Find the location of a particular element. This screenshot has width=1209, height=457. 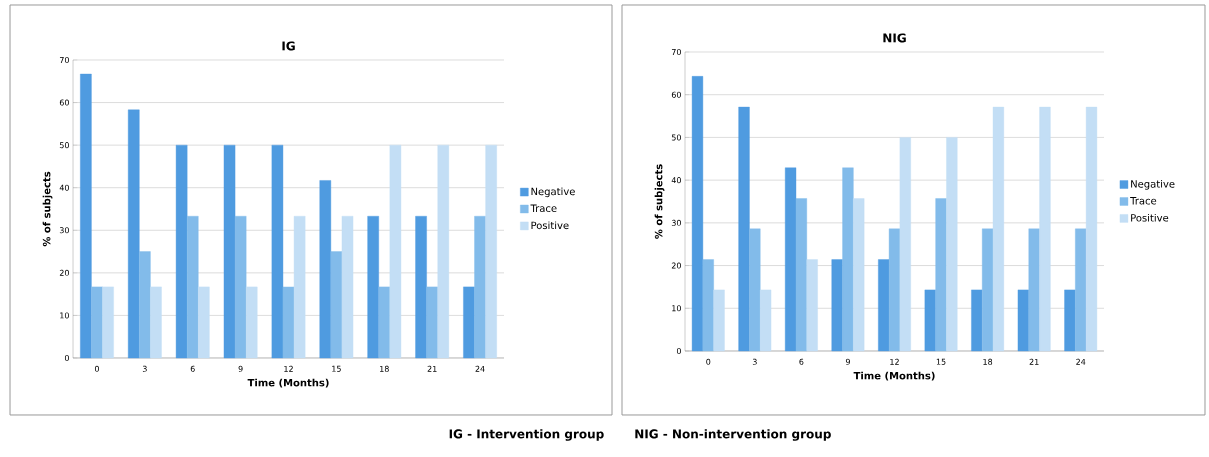

y-tick-label: 0 is located at coordinates (678, 351).